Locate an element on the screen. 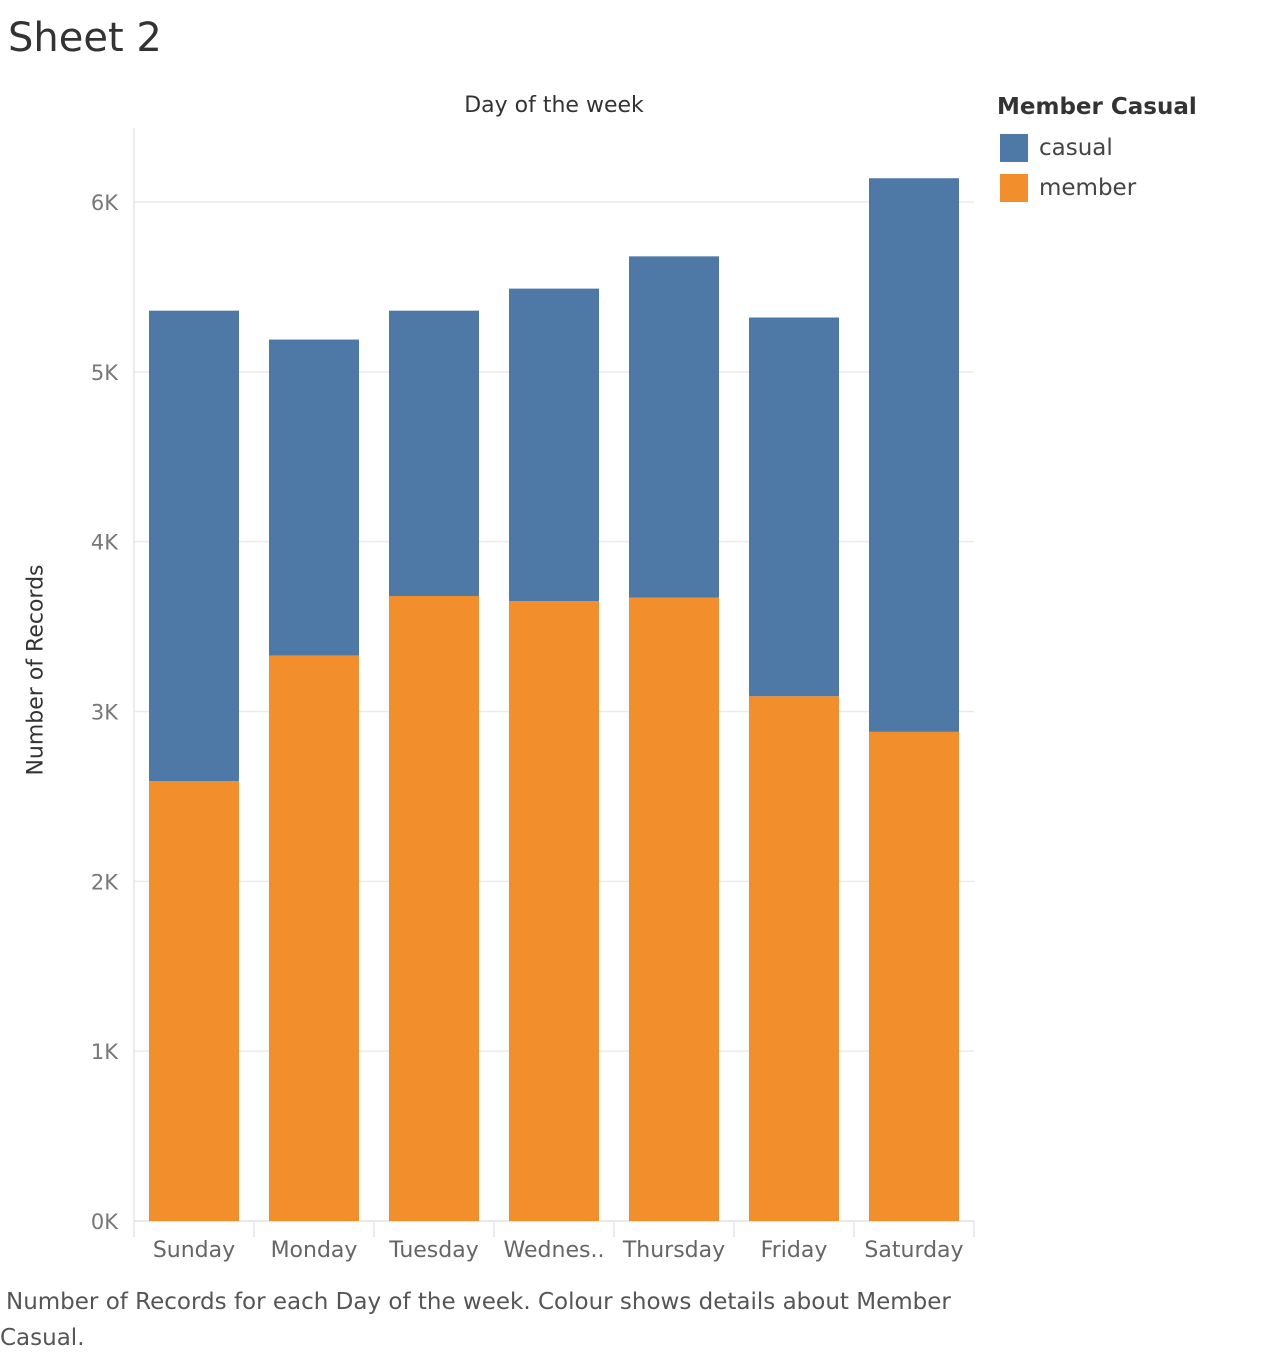  legend-title: Member Casual is located at coordinates (1097, 107).